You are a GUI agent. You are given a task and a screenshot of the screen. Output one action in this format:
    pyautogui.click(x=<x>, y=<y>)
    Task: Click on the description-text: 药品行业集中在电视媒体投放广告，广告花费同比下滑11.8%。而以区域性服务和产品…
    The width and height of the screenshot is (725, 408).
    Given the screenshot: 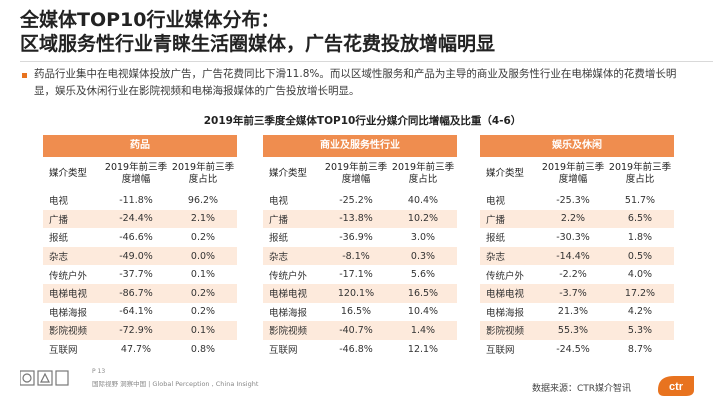 What is the action you would take?
    pyautogui.click(x=355, y=82)
    